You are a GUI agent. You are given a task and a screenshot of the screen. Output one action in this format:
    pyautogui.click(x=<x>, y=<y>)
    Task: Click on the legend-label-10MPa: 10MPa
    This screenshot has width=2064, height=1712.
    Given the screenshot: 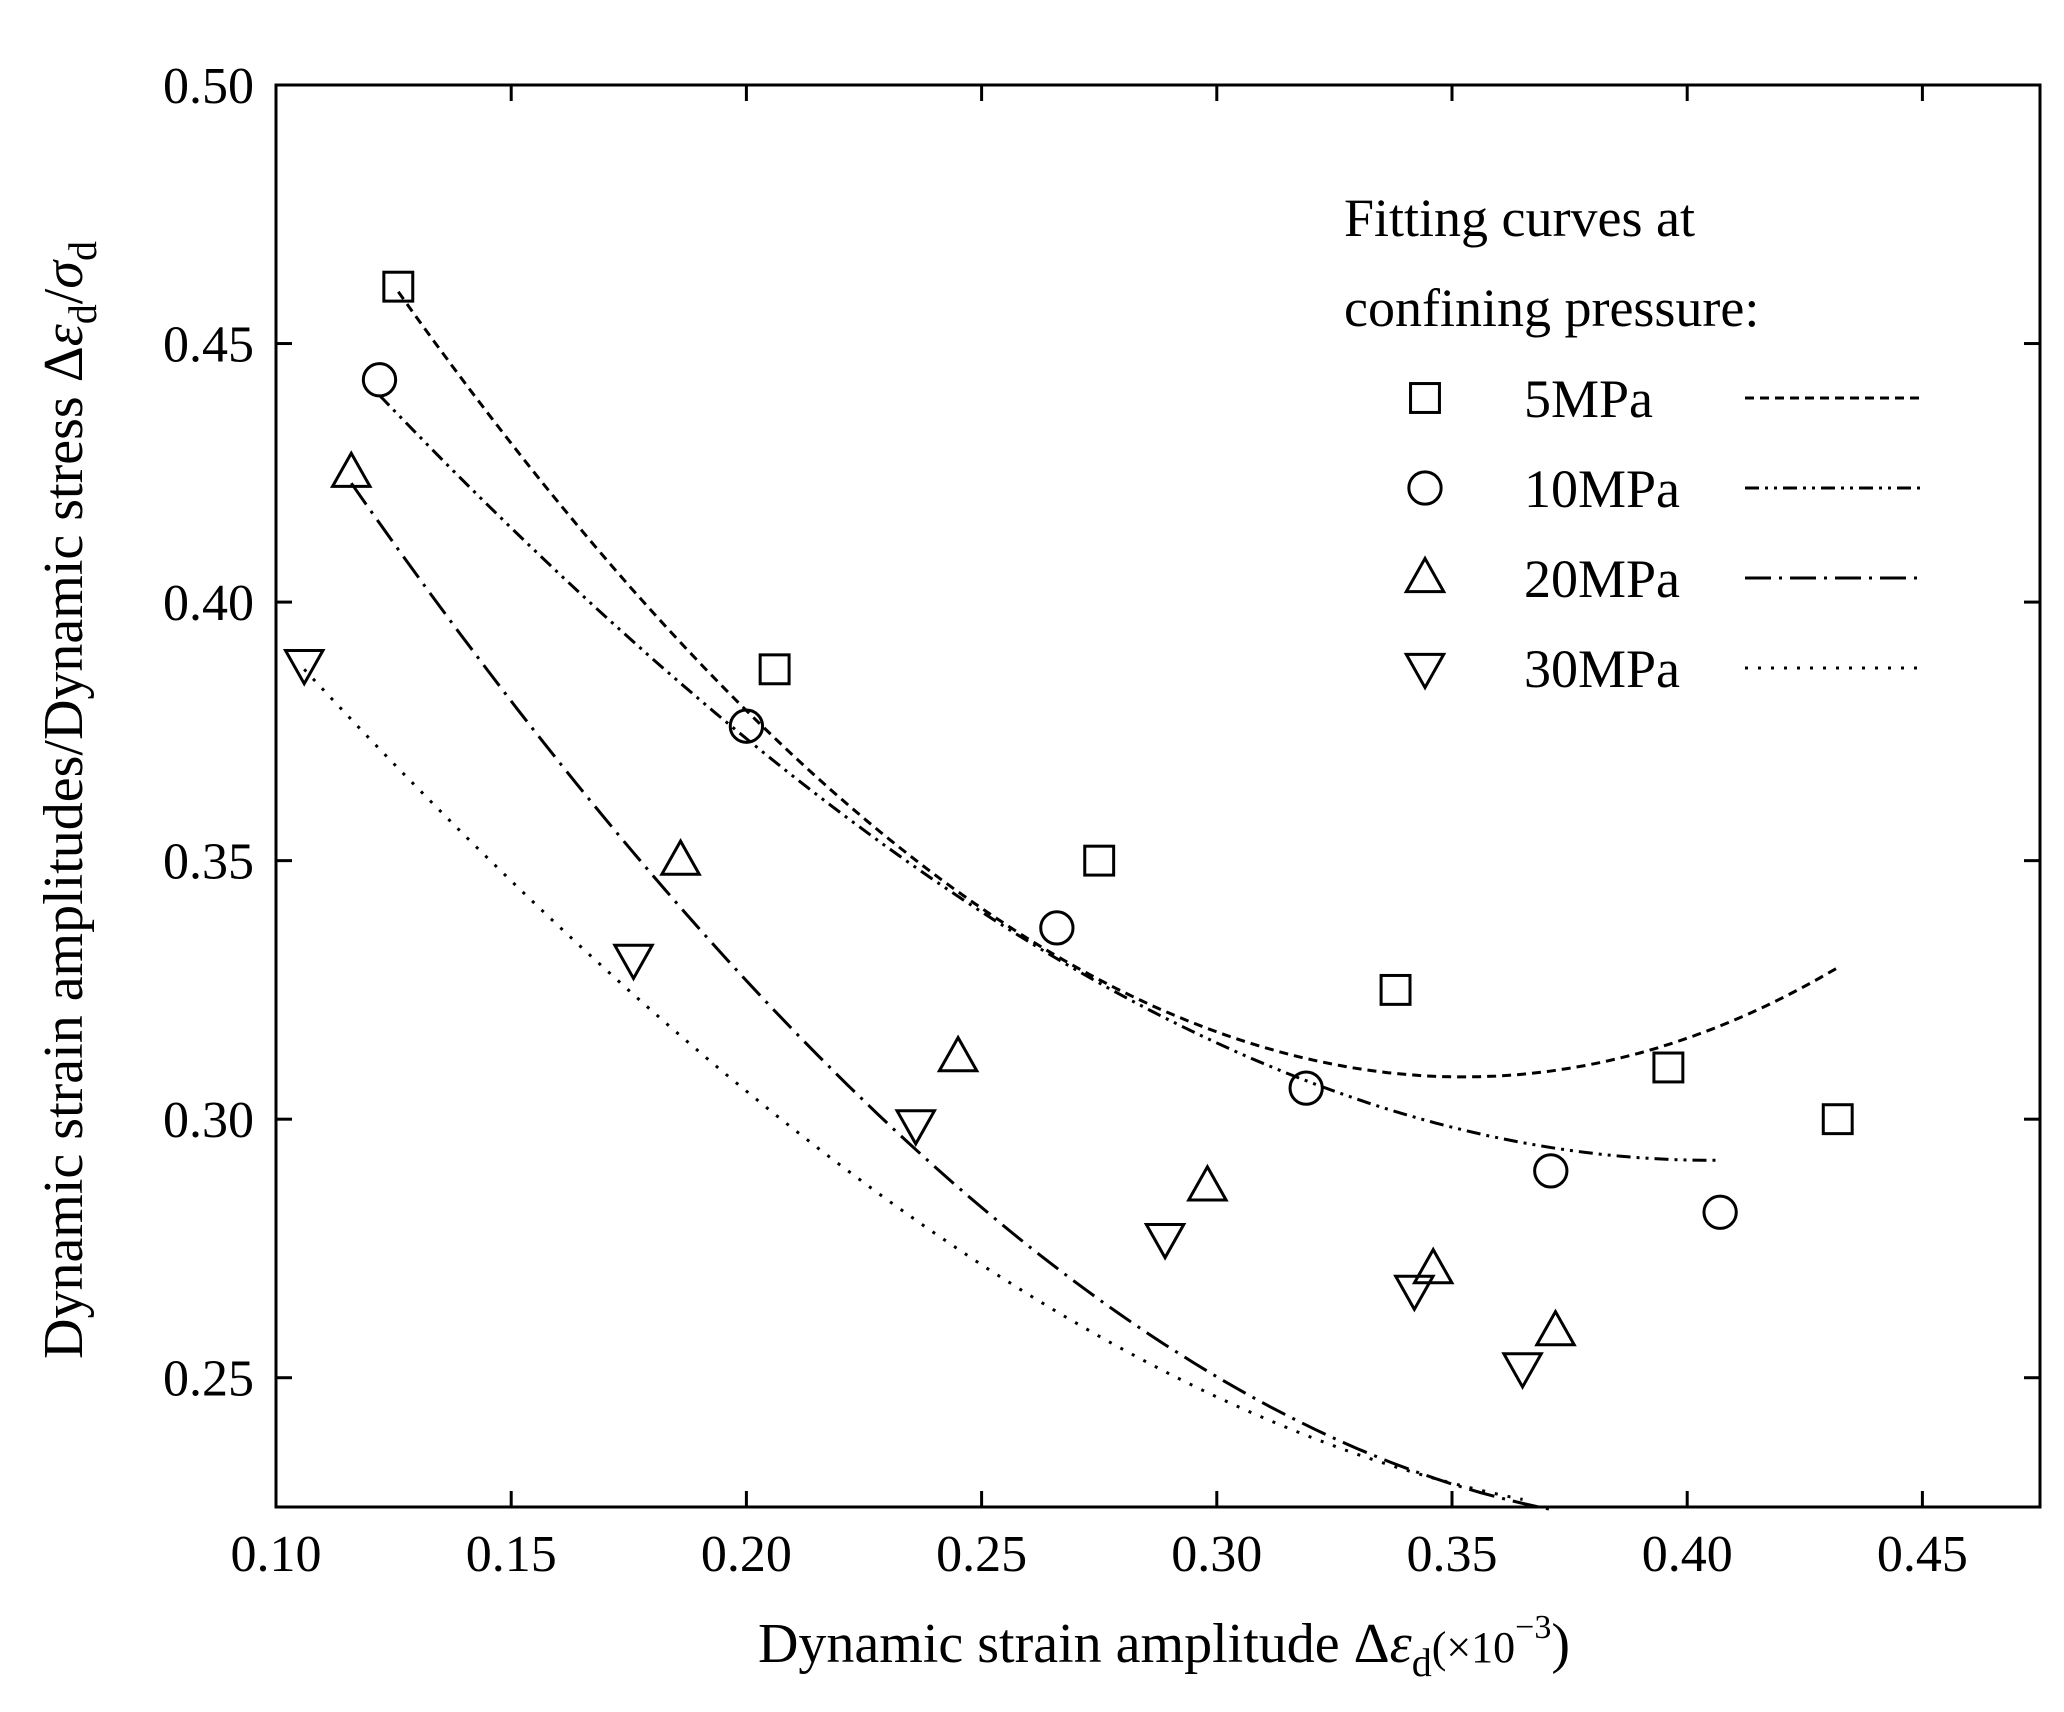 What is the action you would take?
    pyautogui.click(x=1602, y=489)
    